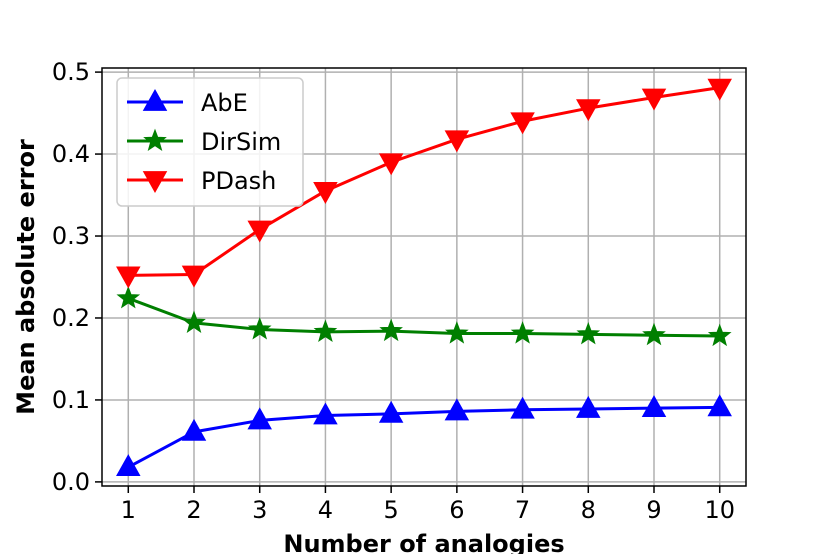 The width and height of the screenshot is (830, 554). Describe the element at coordinates (71, 318) in the screenshot. I see `y-tick-label: 0.2` at that location.